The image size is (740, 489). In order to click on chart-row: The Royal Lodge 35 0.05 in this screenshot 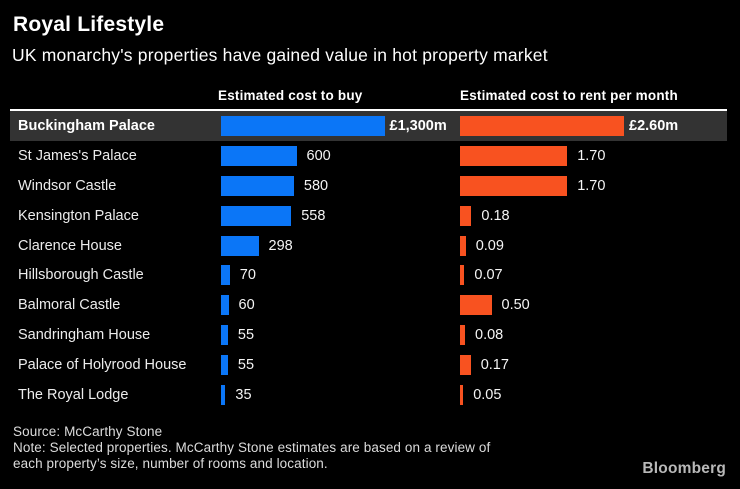, I will do `click(368, 395)`.